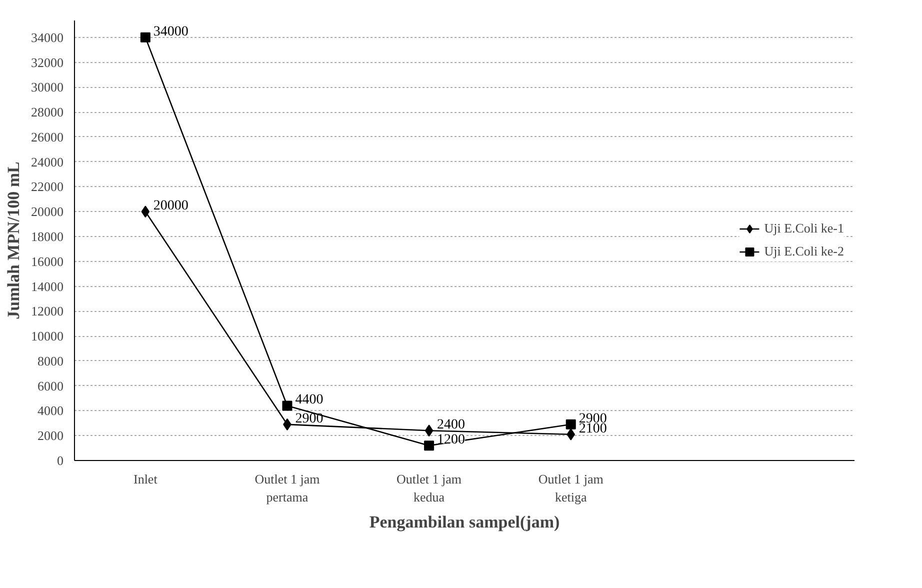 This screenshot has height=588, width=922. What do you see at coordinates (47, 112) in the screenshot?
I see `y-tick-label: 28000` at bounding box center [47, 112].